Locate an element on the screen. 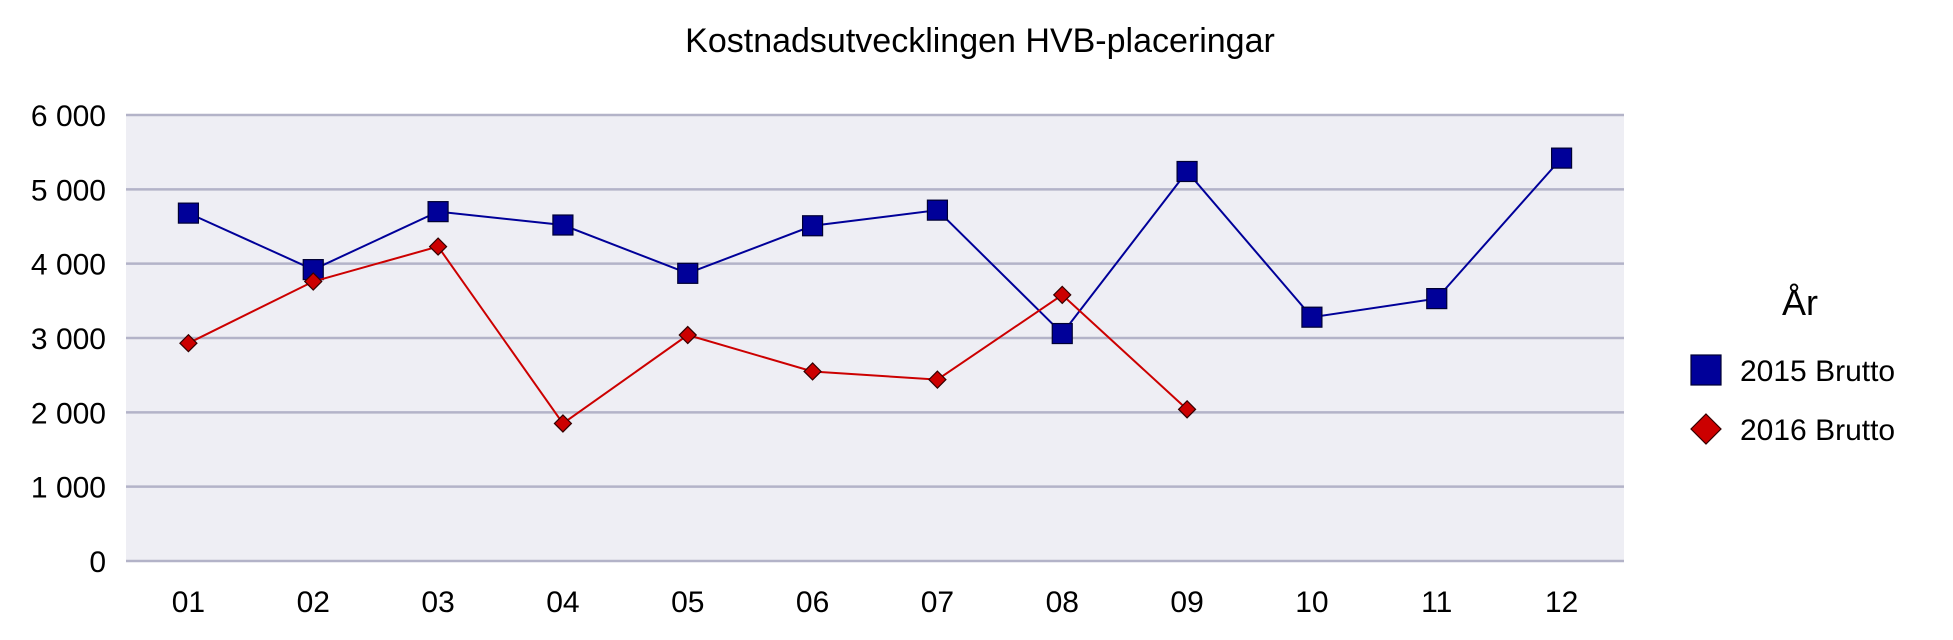 The image size is (1953, 640). legend-label: 2015 Brutto is located at coordinates (1817, 371).